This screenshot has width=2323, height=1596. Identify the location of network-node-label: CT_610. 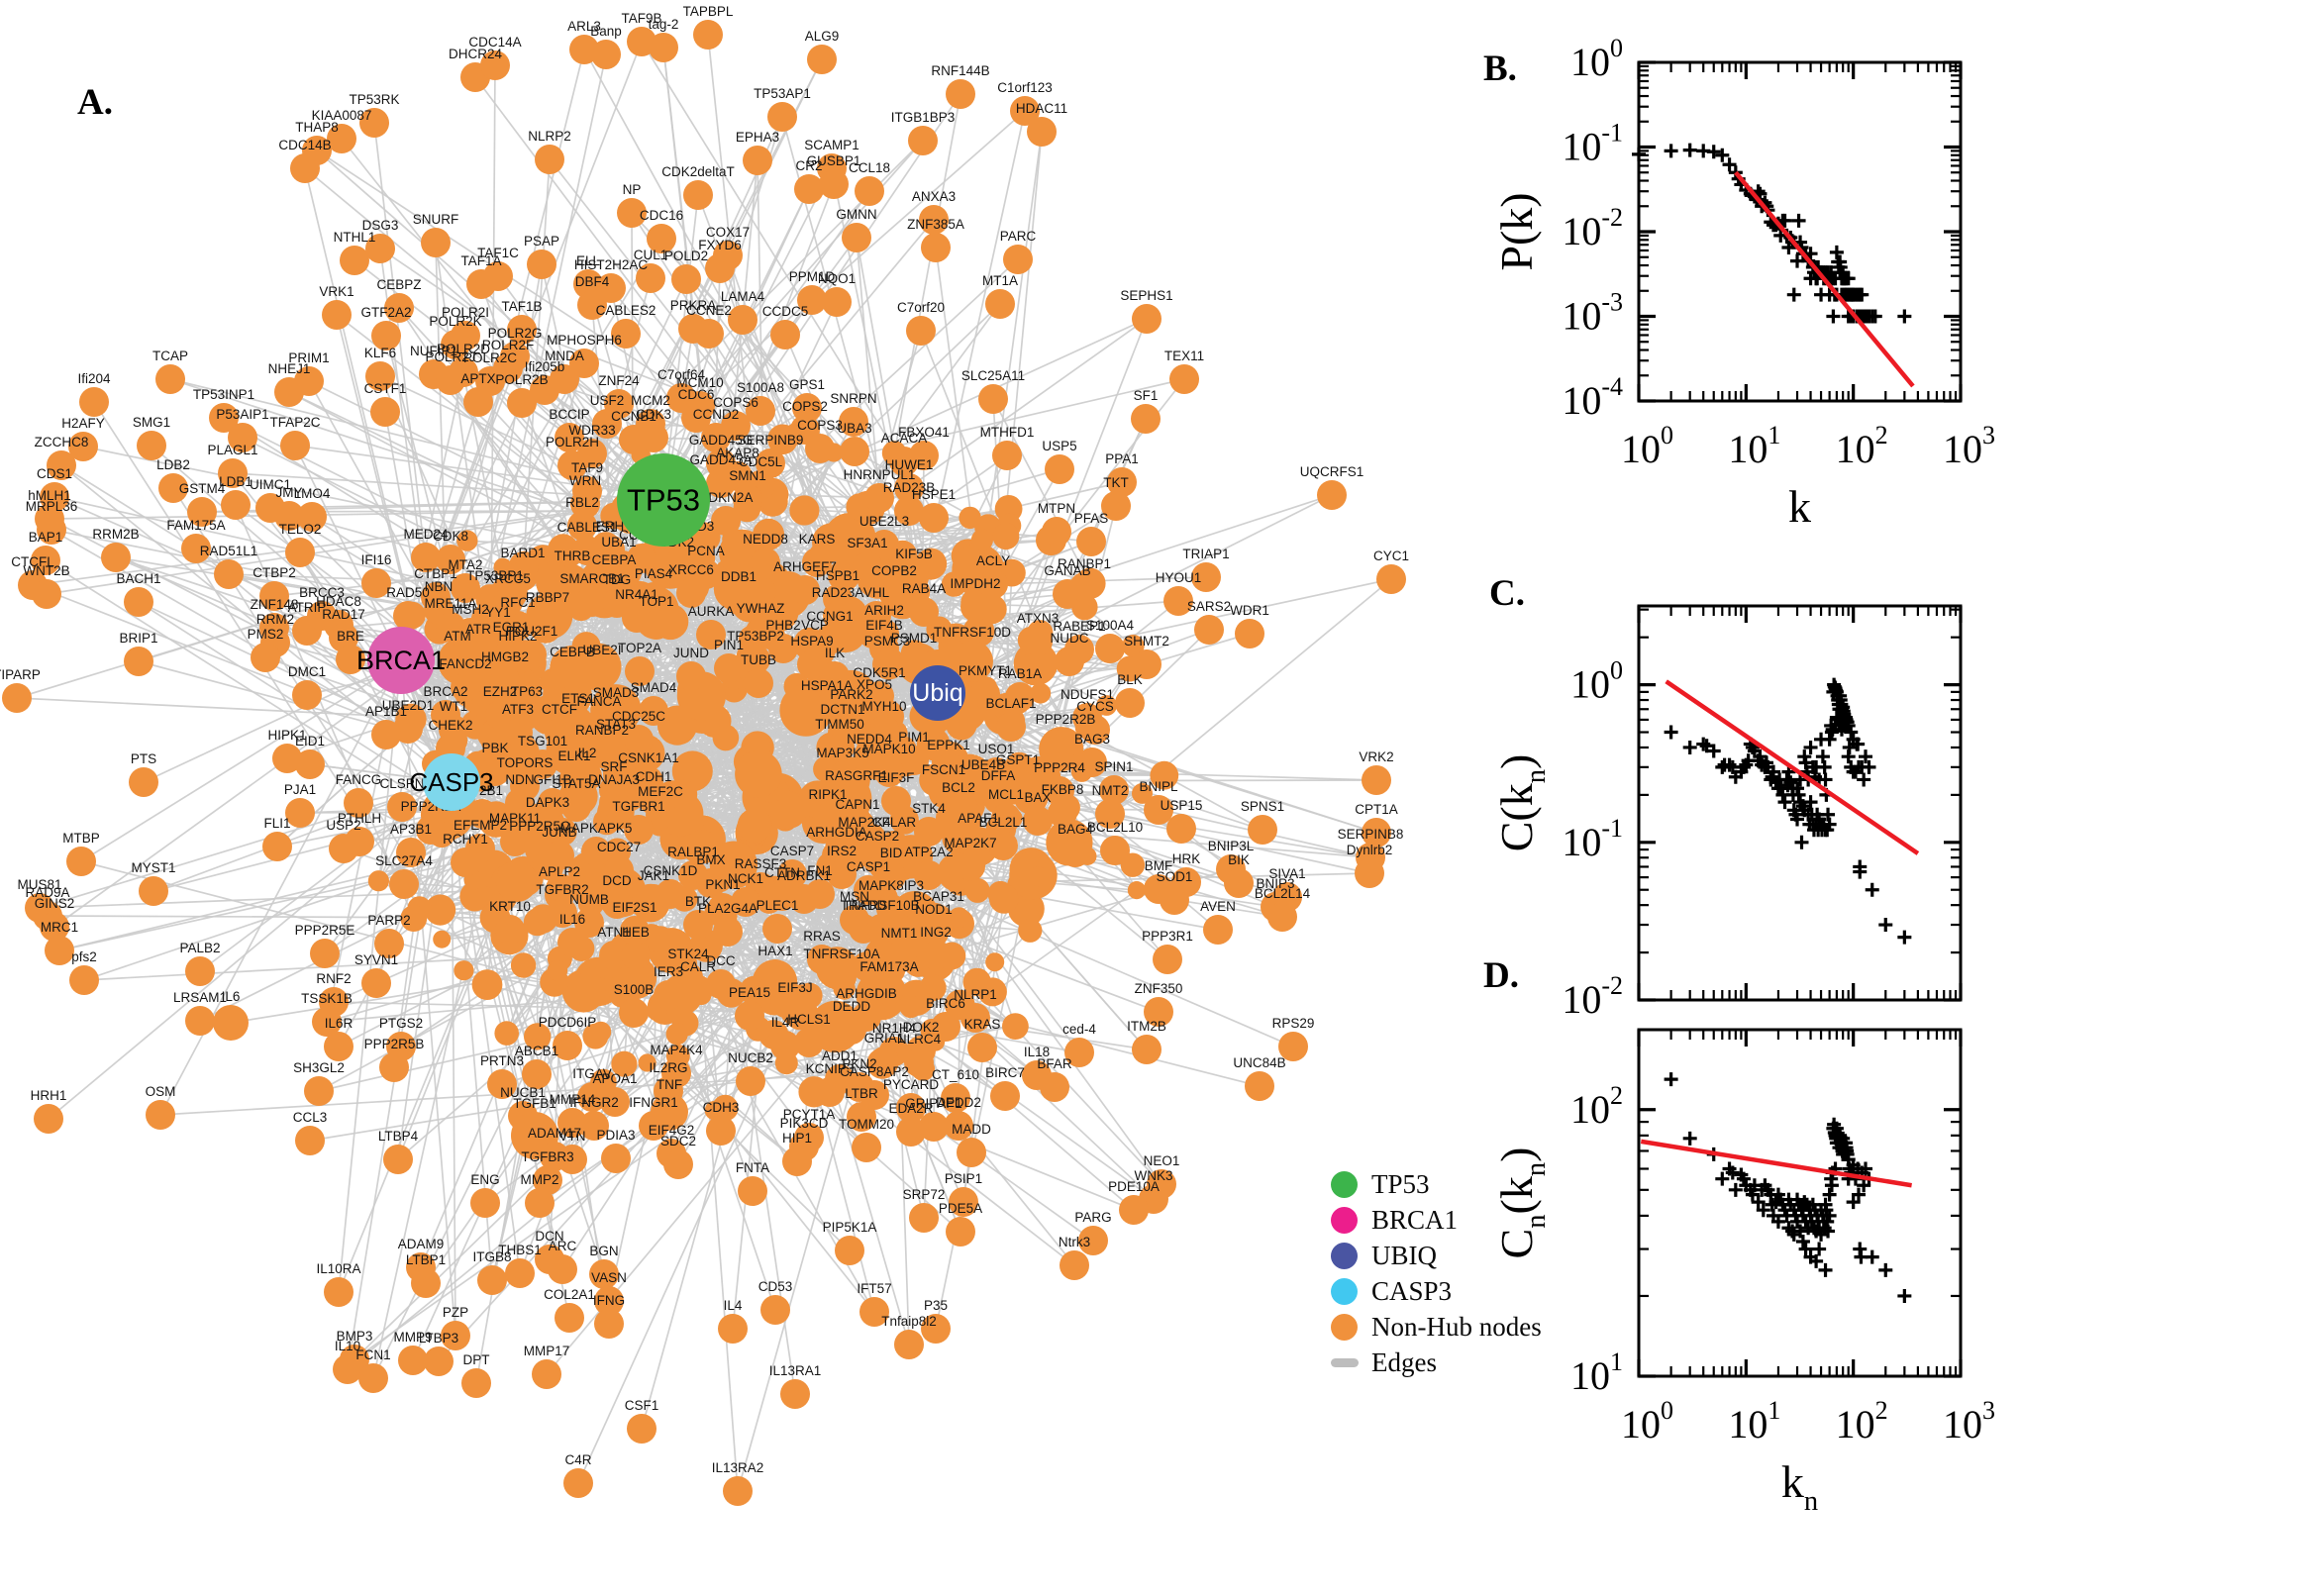
(956, 1074).